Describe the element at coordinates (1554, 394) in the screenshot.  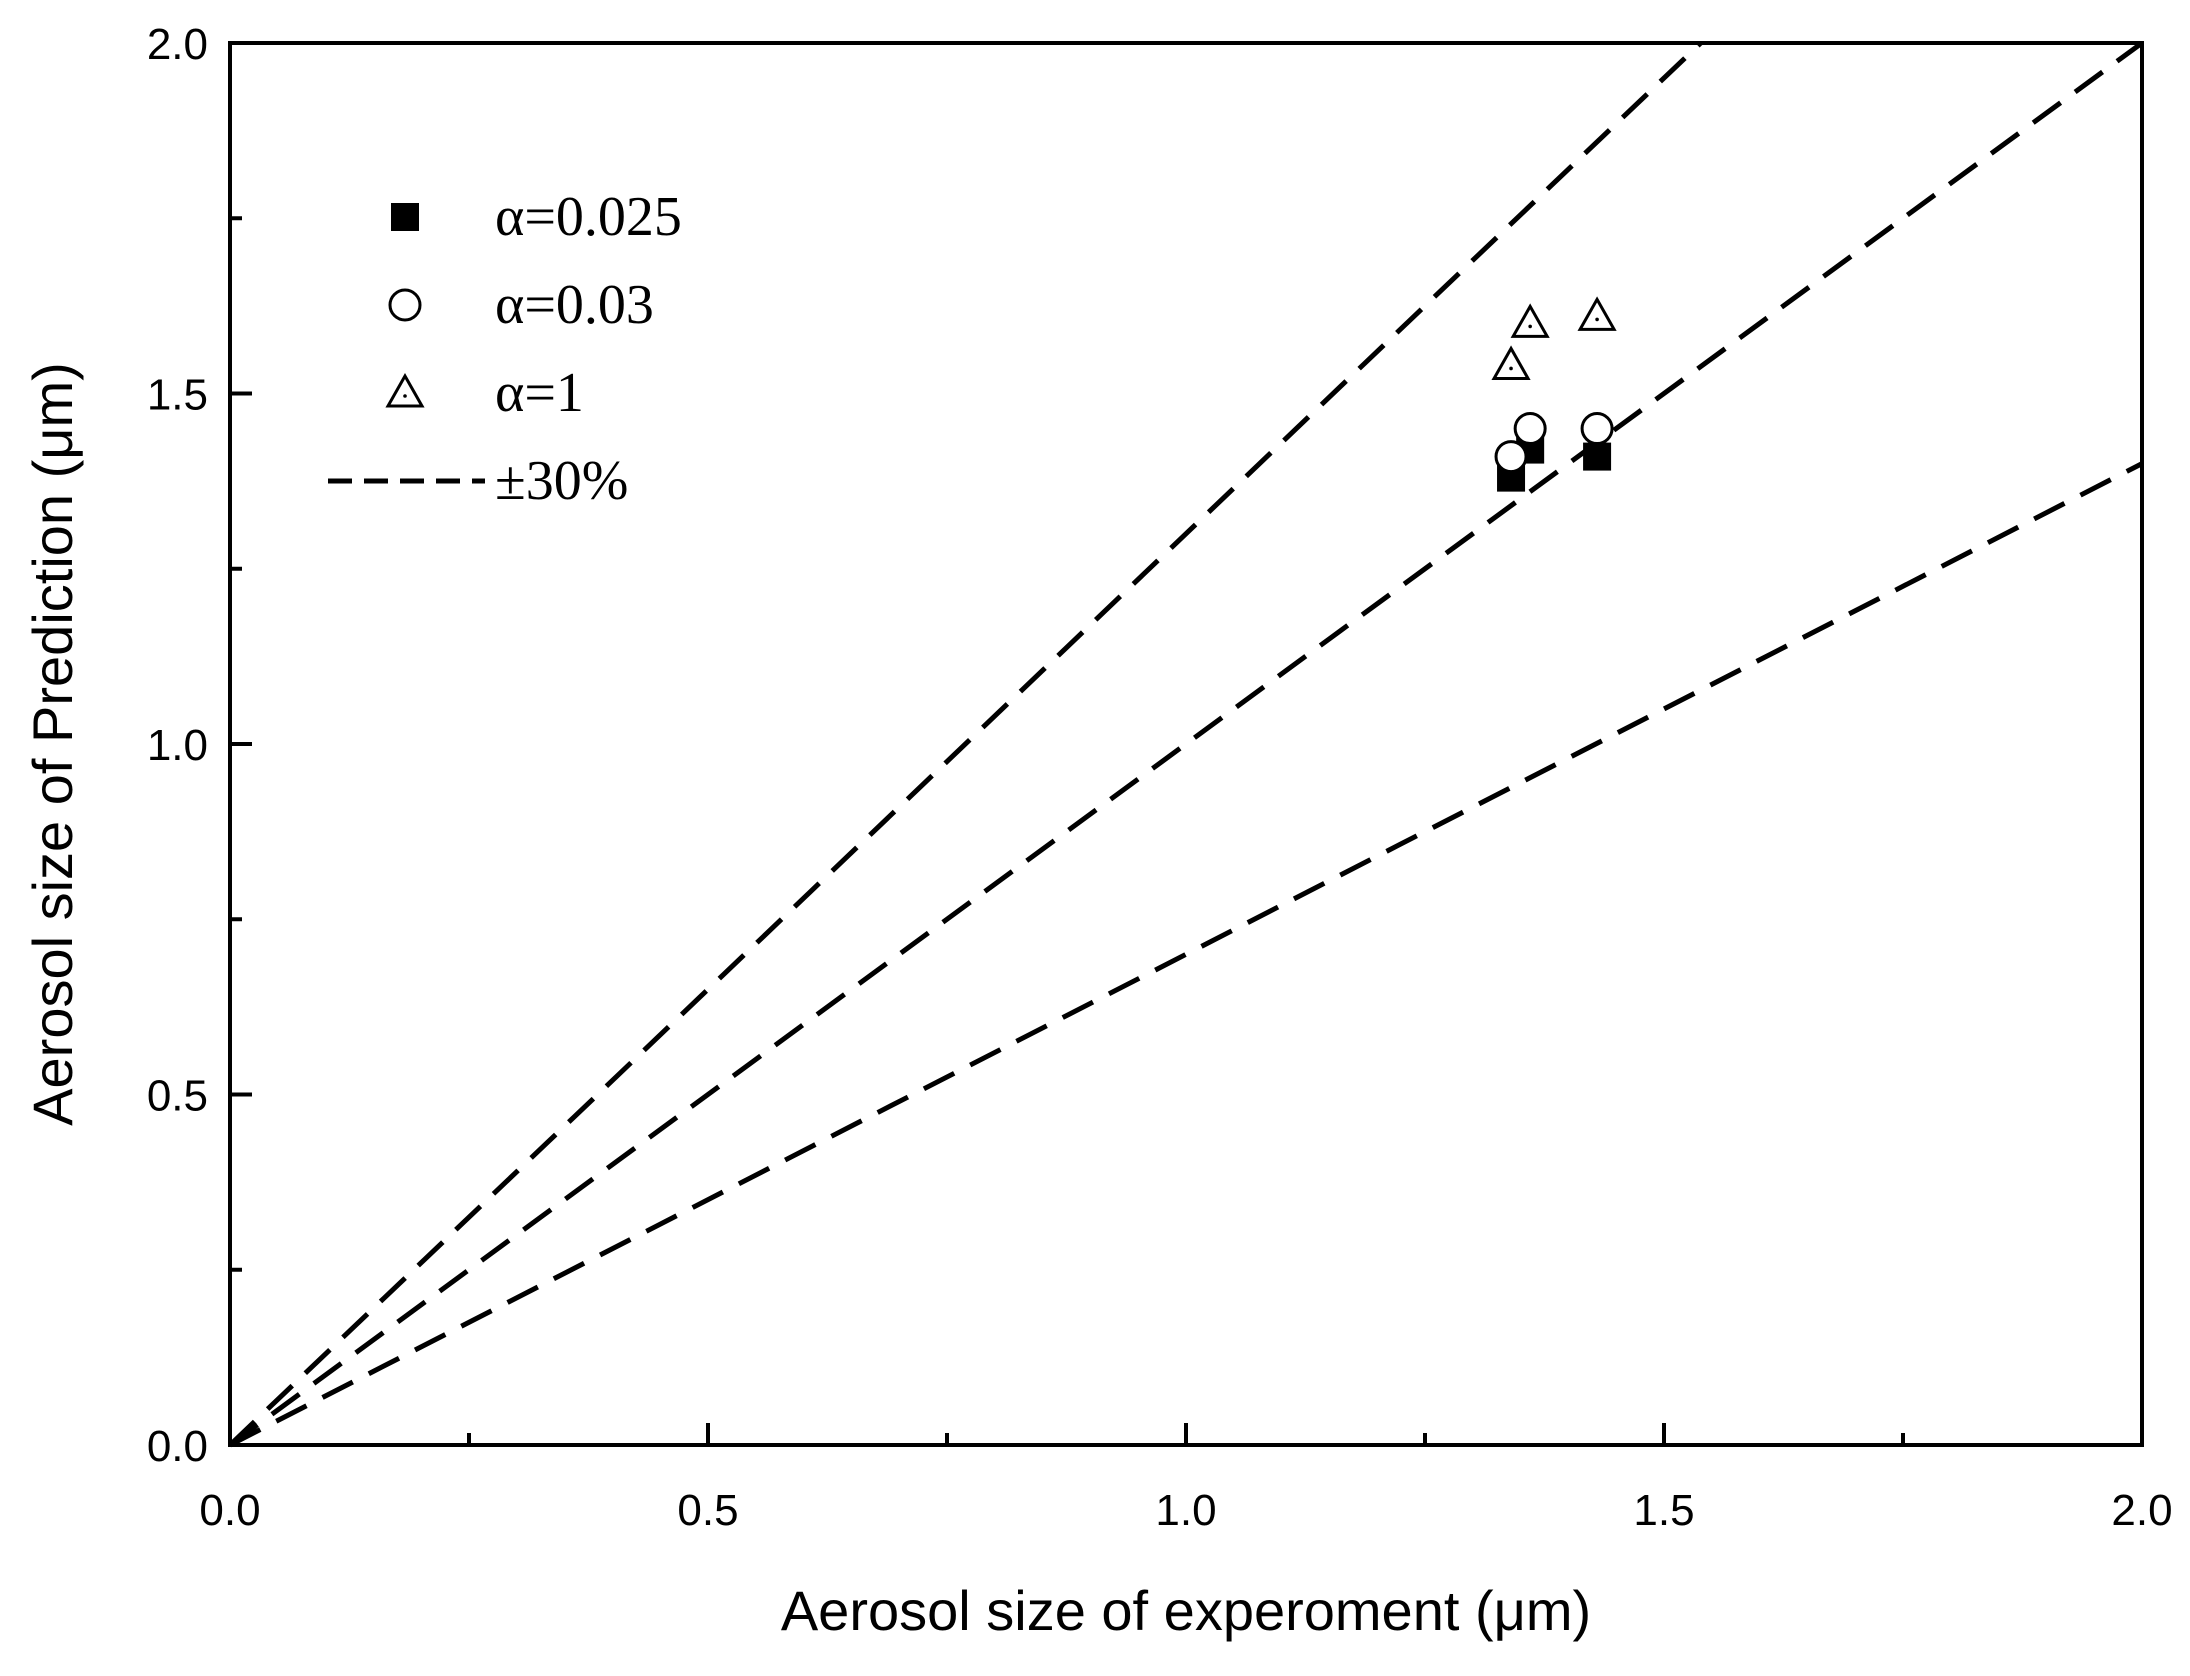
I see `data-markers` at that location.